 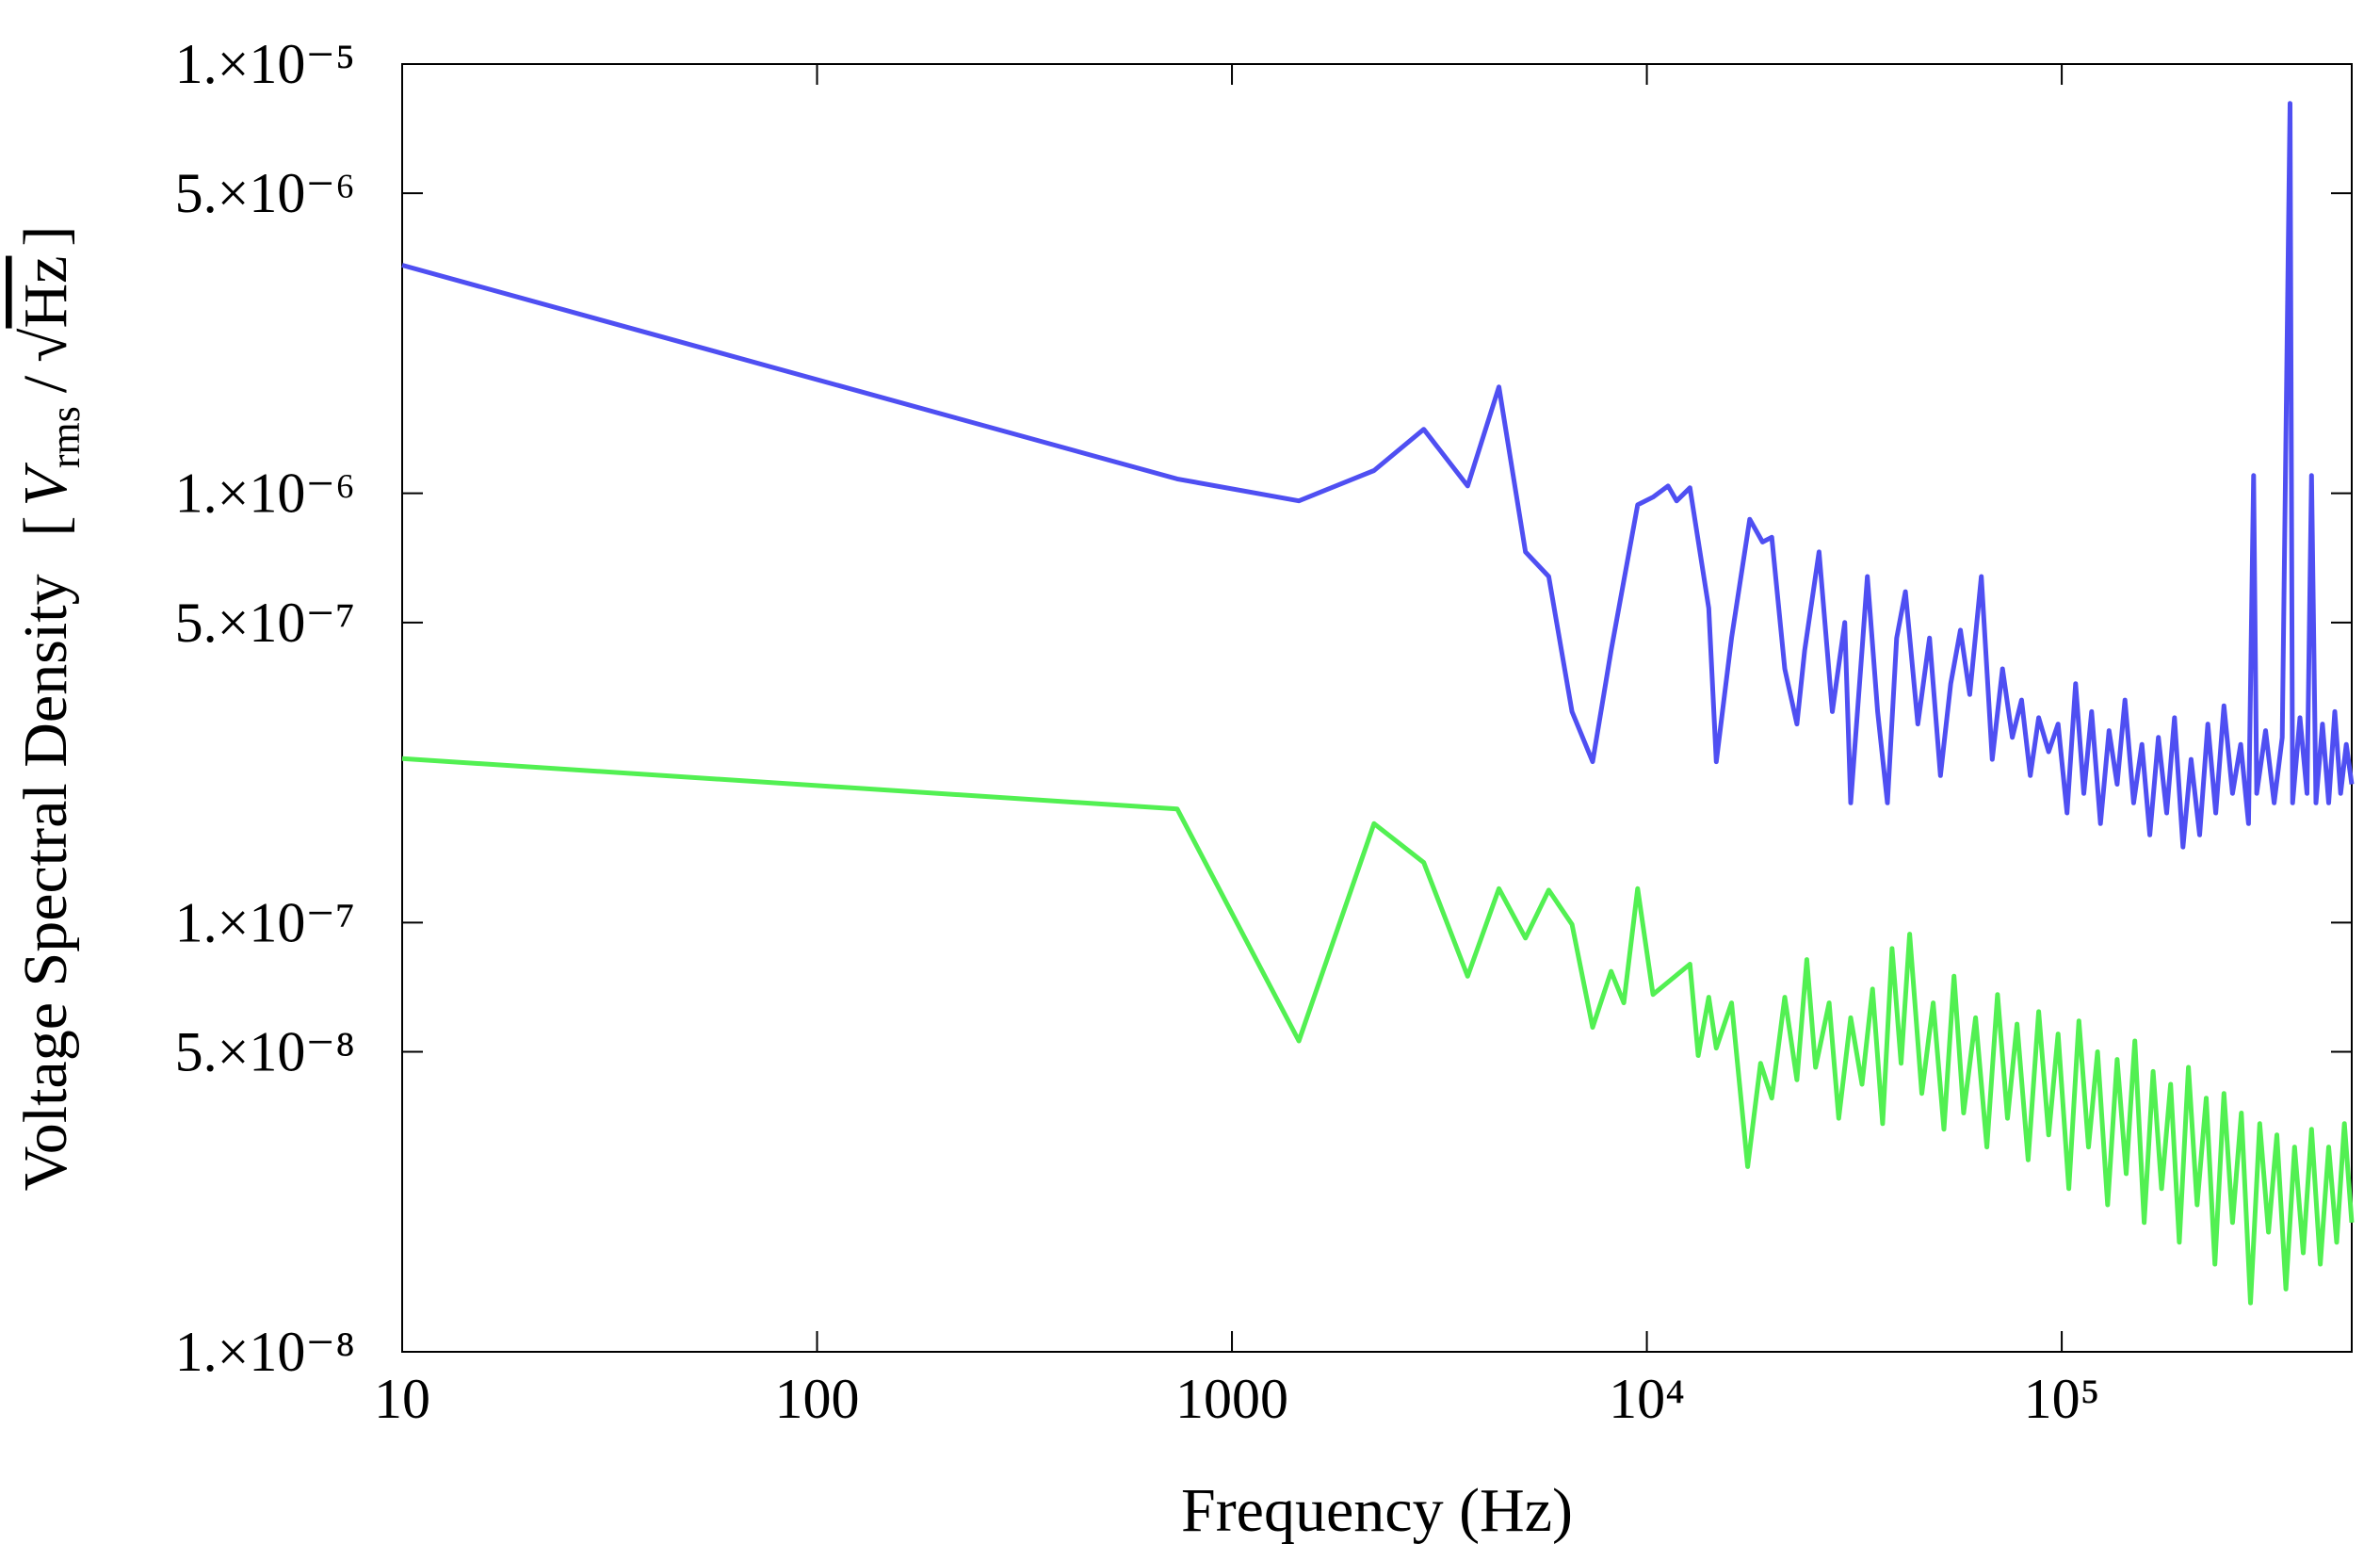 I want to click on y-tick-label: 1.×10⁻⁶, so click(x=265, y=494).